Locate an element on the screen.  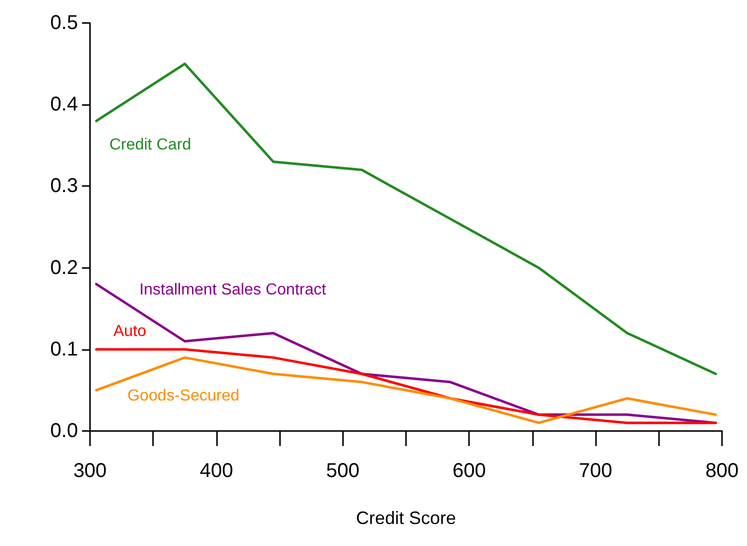
y-tick-label: 0.5 is located at coordinates (64, 23).